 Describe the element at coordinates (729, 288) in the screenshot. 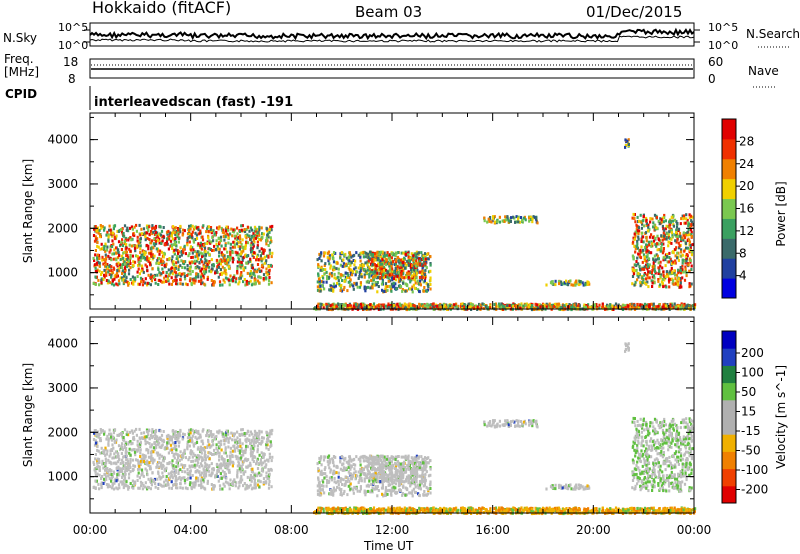

I see `power-colorbar-segment` at that location.